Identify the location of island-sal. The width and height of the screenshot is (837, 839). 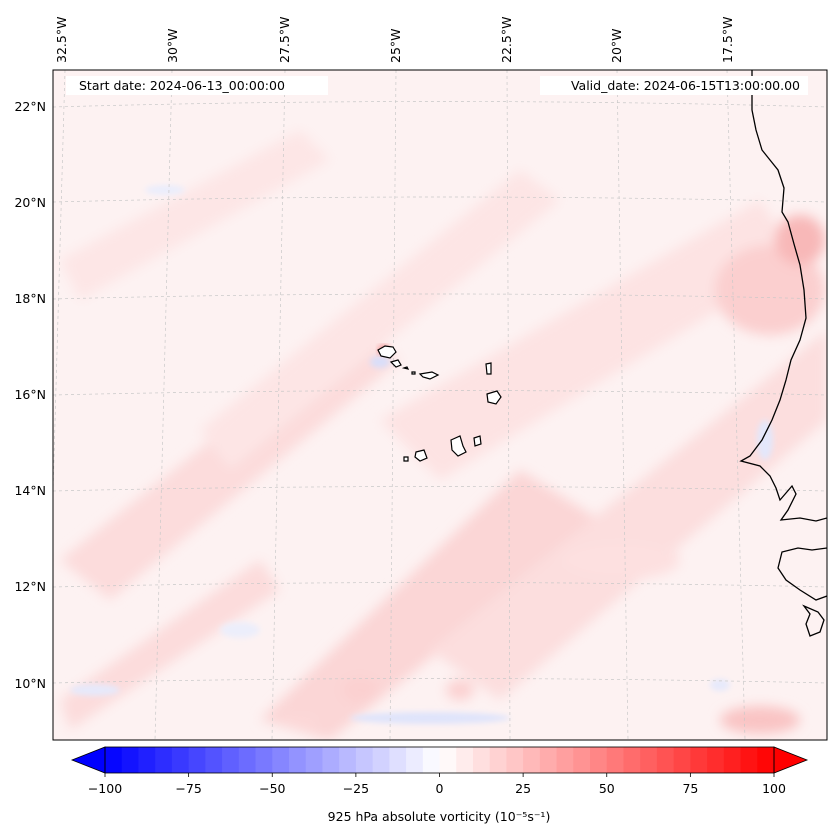
(488, 368).